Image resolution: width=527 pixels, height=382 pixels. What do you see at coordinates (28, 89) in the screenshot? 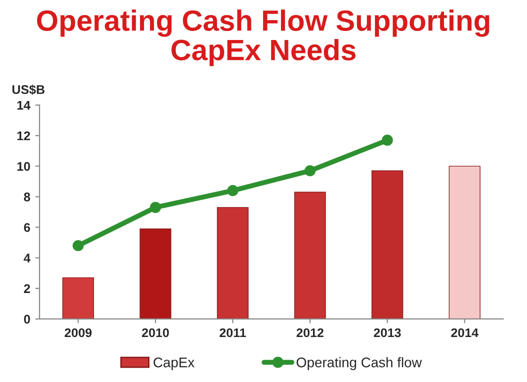
I see `y-axis-title: US$B` at bounding box center [28, 89].